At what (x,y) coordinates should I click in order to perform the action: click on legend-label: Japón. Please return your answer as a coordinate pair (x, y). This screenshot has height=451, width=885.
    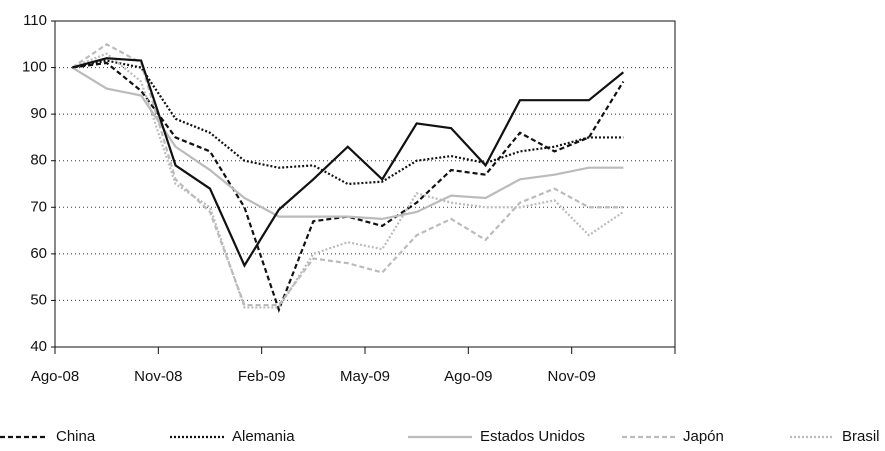
    Looking at the image, I should click on (703, 436).